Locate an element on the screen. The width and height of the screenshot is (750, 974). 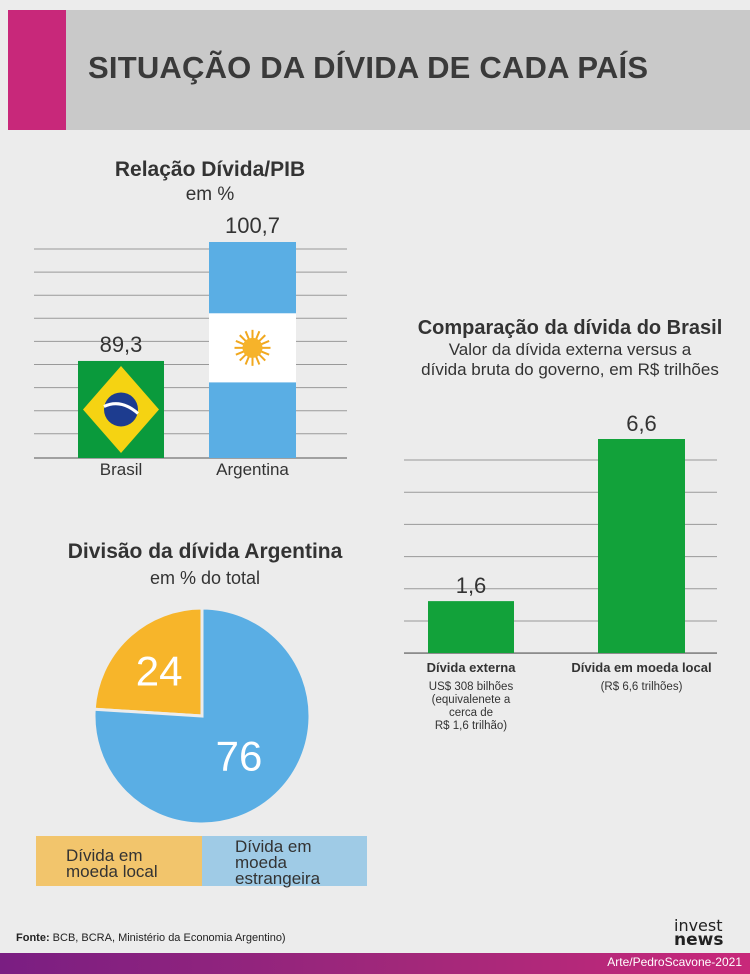
brazil-debt-subtitle-line1: Valor da dívida externa versus a is located at coordinates (570, 349).